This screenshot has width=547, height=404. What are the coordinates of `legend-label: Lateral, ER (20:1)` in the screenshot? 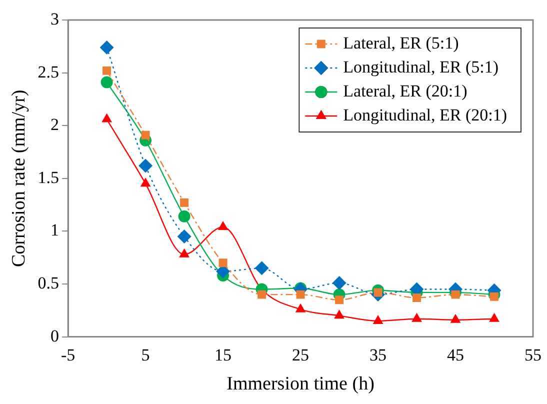 It's located at (405, 90).